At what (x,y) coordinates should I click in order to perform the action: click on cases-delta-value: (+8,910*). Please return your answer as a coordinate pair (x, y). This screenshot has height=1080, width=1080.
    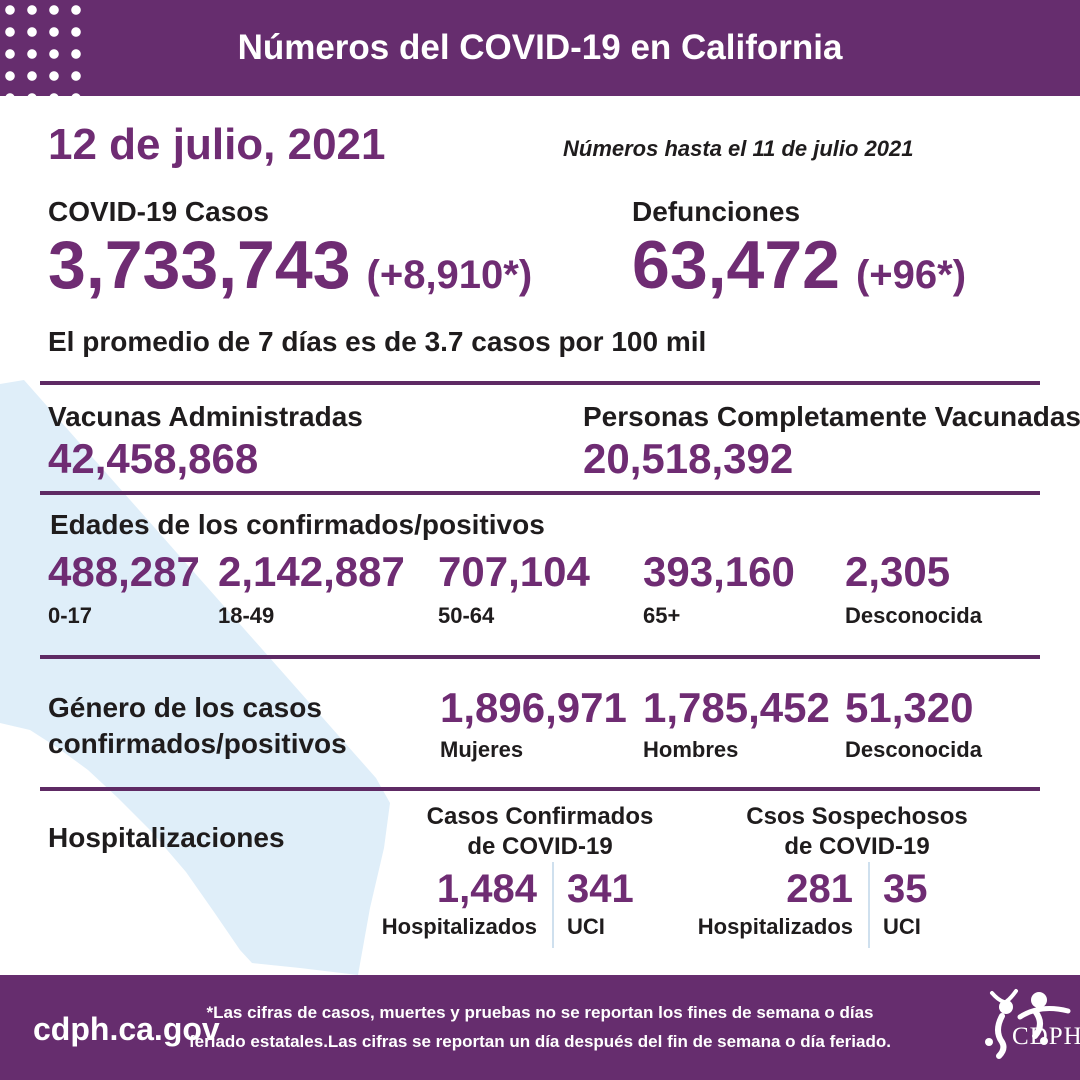
    Looking at the image, I should click on (449, 275).